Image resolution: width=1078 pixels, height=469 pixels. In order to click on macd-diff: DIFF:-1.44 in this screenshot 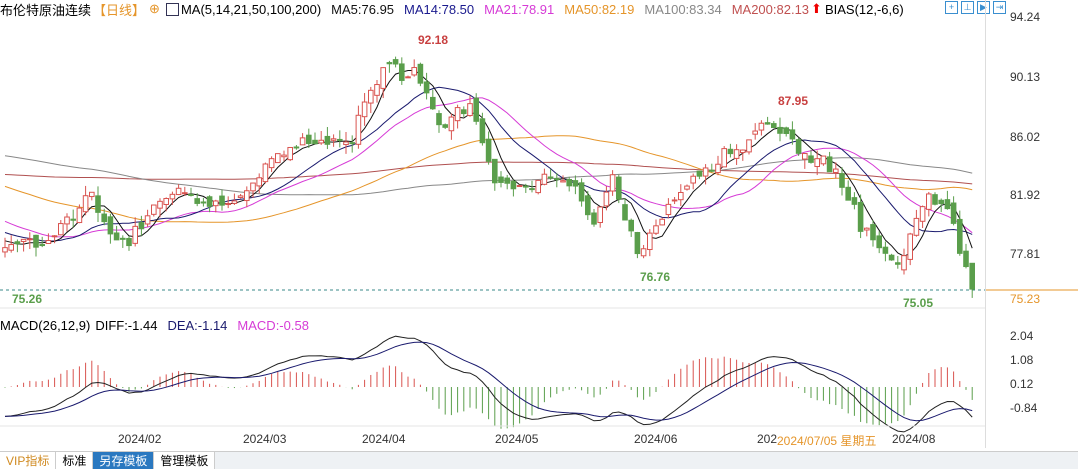, I will do `click(126, 325)`.